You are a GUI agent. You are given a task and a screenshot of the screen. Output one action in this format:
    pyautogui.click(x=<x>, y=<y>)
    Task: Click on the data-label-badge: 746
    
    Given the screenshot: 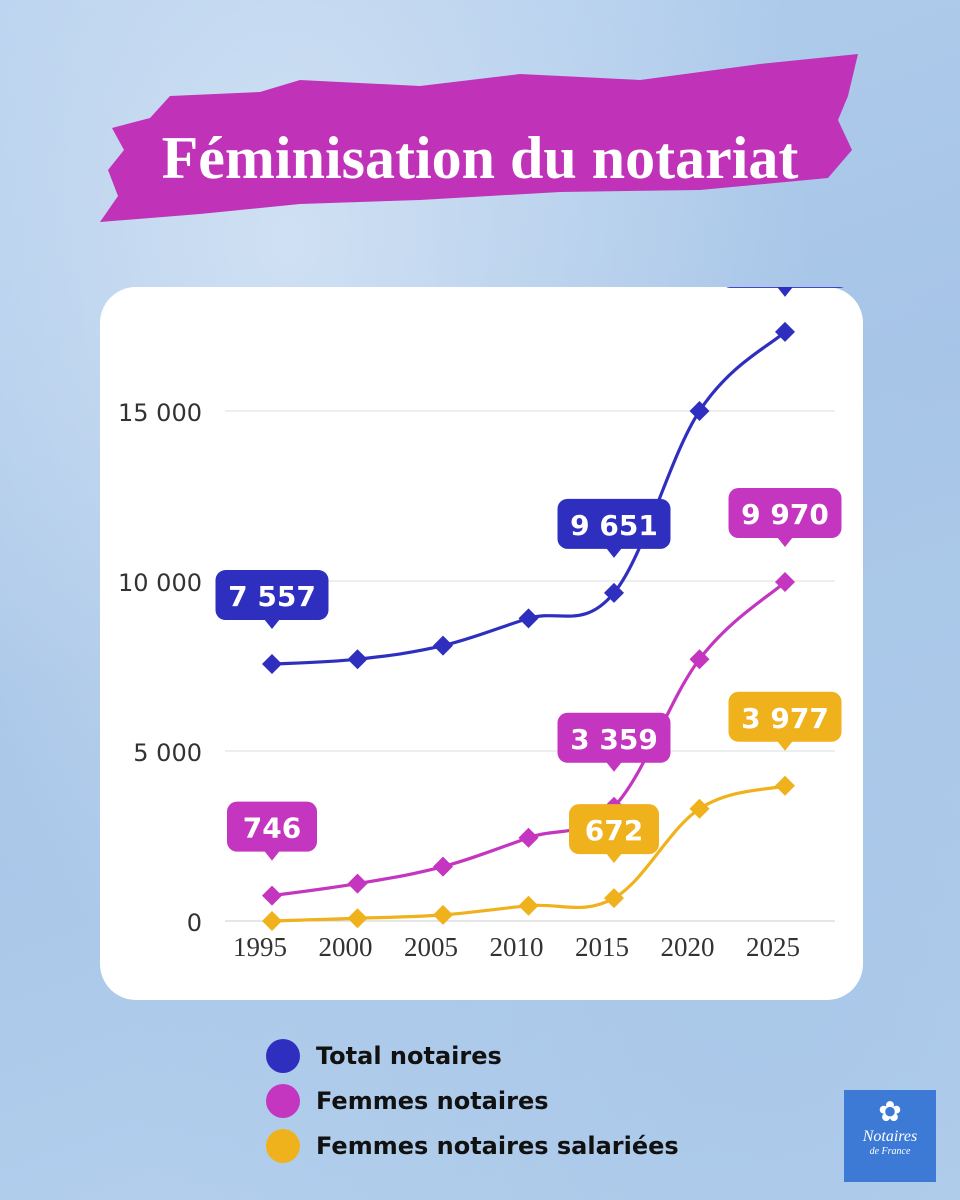 What is the action you would take?
    pyautogui.click(x=272, y=831)
    